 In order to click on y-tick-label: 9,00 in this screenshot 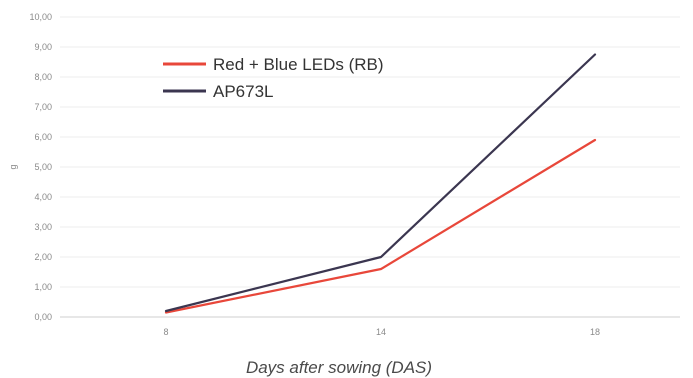, I will do `click(43, 47)`.